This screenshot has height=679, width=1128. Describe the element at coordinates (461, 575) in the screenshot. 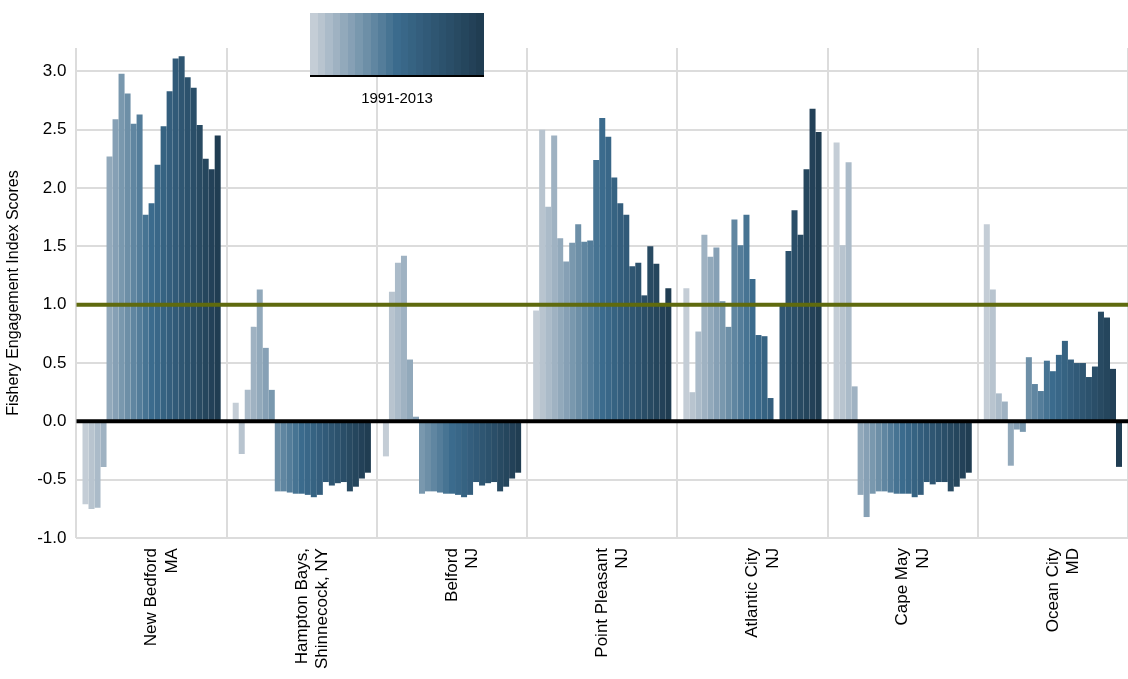

I see `x-tick-label: Belford NJ` at that location.